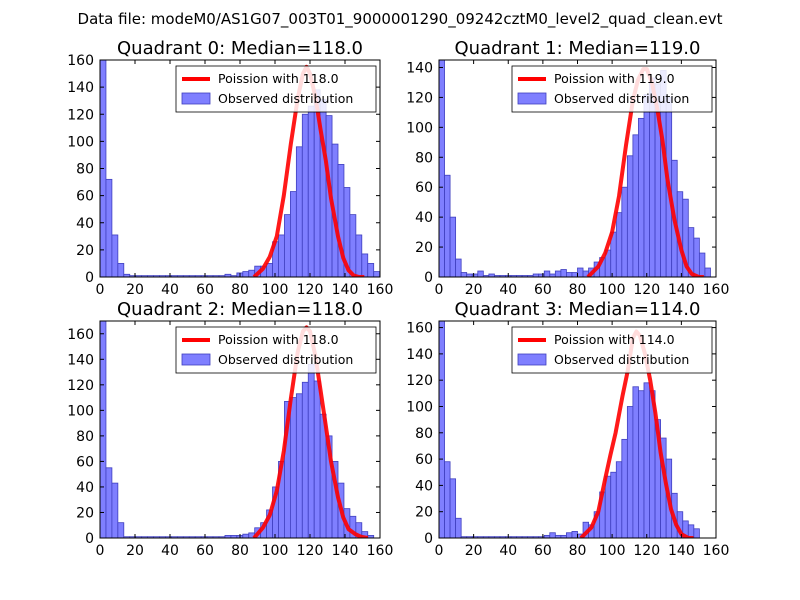 Image resolution: width=800 pixels, height=600 pixels. What do you see at coordinates (80, 386) in the screenshot?
I see `quadrant-2-ytick-6: 120` at bounding box center [80, 386].